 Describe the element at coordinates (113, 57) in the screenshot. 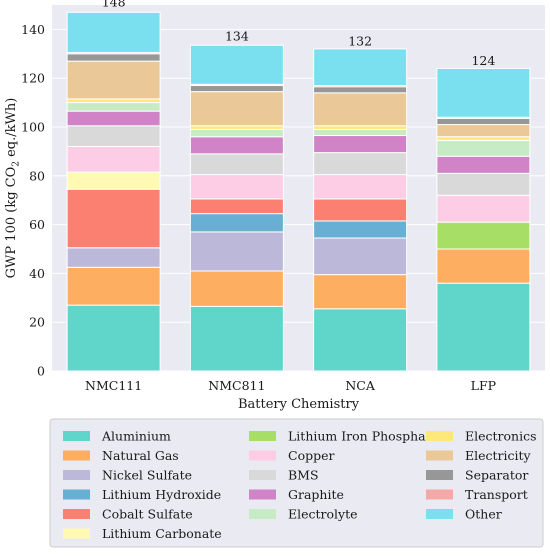

I see `bar-nmc111-separator` at that location.